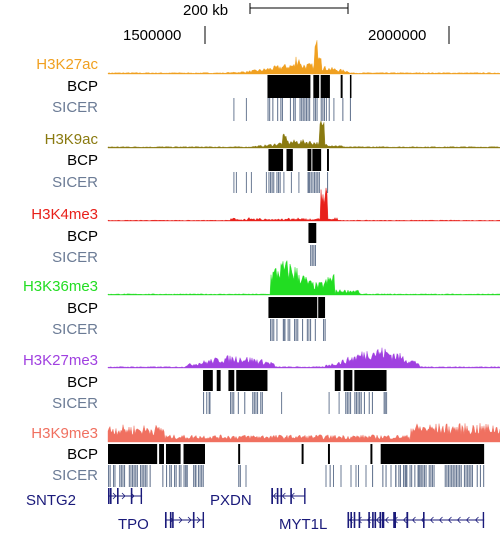  I want to click on signal-track-h3k27ac, so click(303, 57).